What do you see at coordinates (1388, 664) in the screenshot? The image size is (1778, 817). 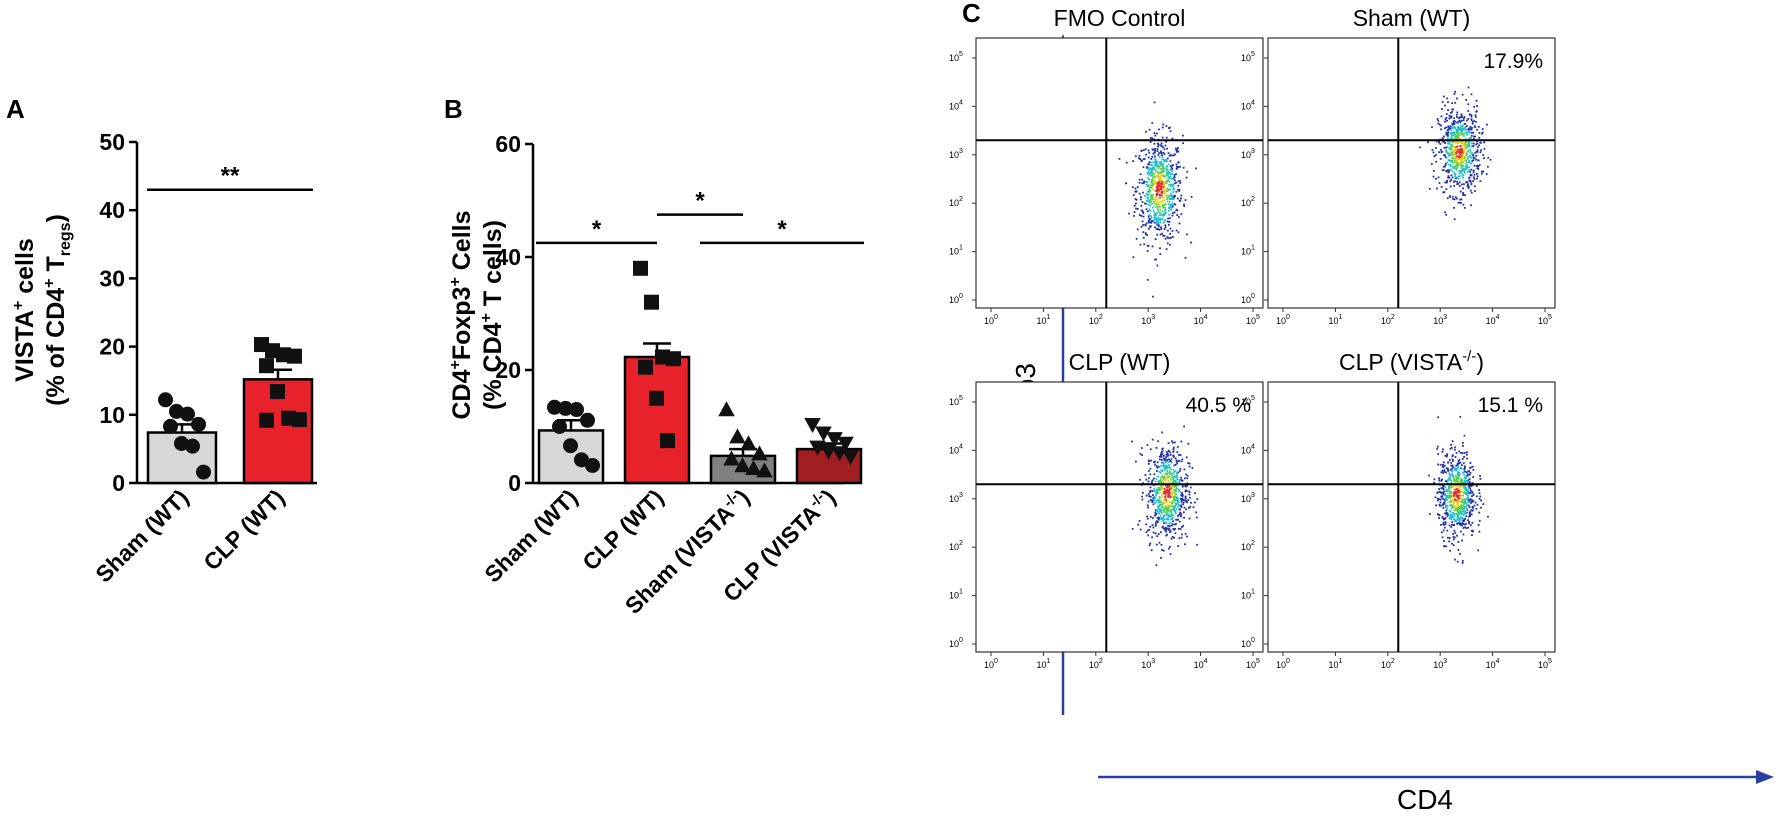 I see `x-tick-label: 102` at bounding box center [1388, 664].